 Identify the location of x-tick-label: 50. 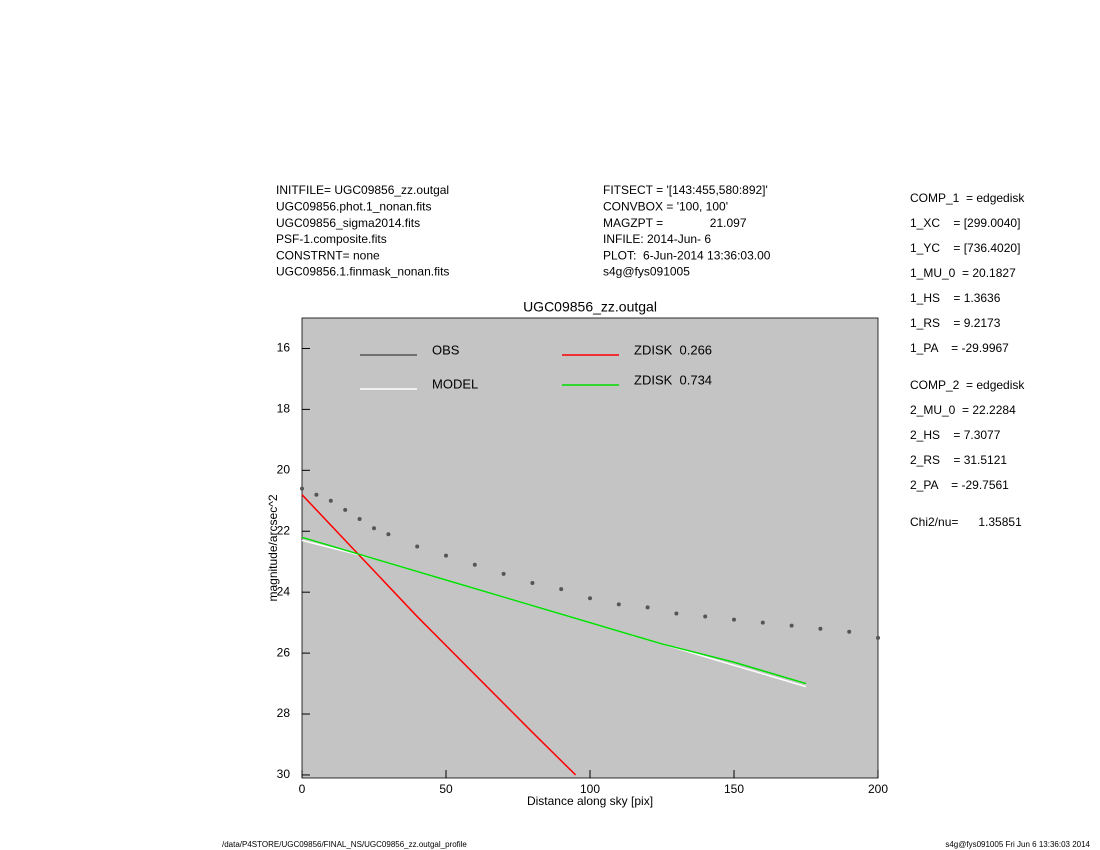
(446, 789).